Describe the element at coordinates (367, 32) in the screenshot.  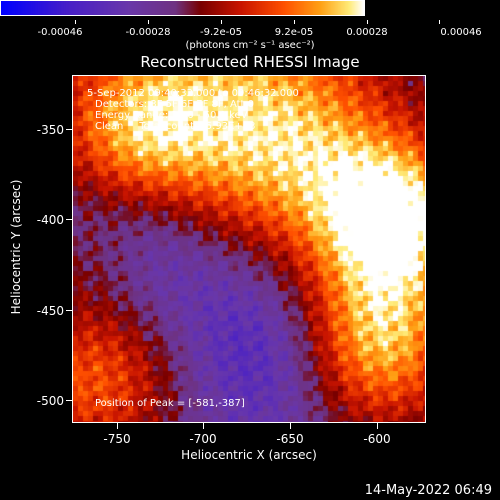
I see `colorbar-label: 0.00028` at that location.